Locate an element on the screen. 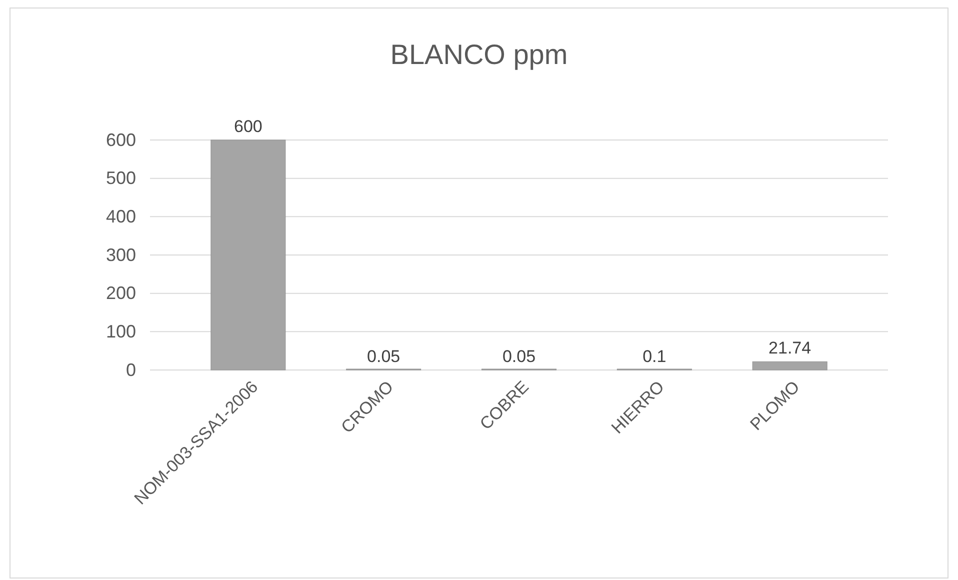 This screenshot has width=958, height=580. y-tick-label: 300 is located at coordinates (121, 254).